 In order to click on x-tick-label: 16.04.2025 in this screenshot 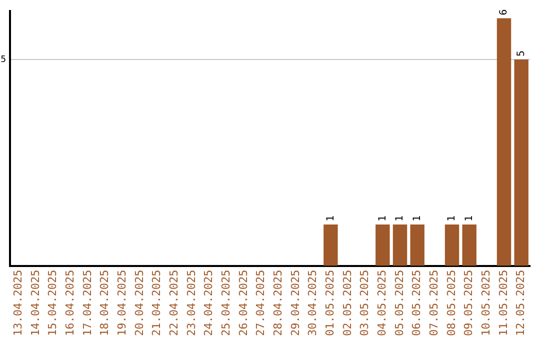, I will do `click(70, 303)`.